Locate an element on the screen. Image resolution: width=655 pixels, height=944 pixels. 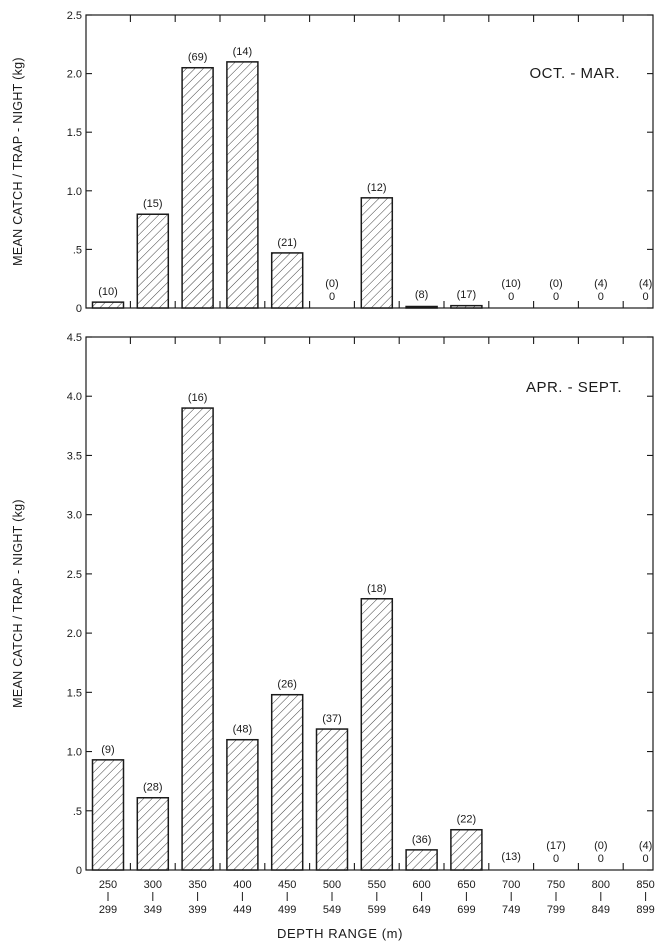
y-tick-label: 3.5 is located at coordinates (74, 456).